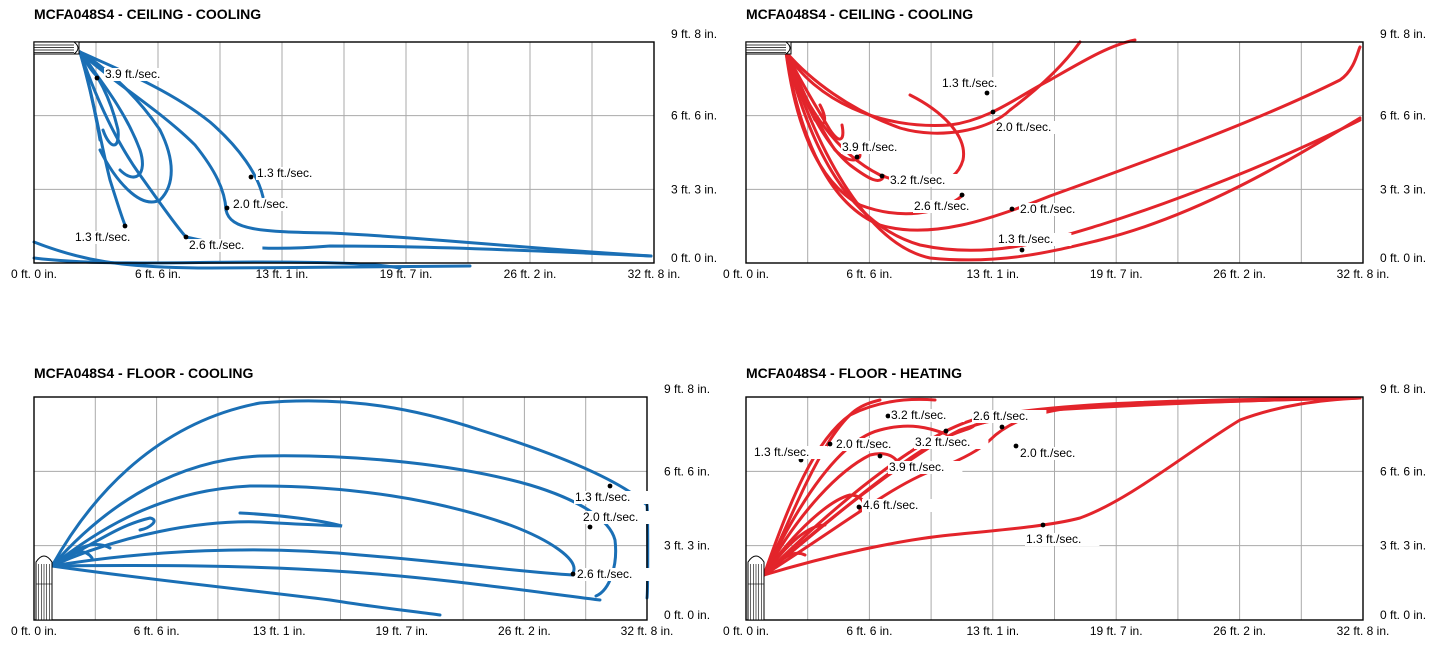  Describe the element at coordinates (756, 588) in the screenshot. I see `floor-unit-icon` at that location.